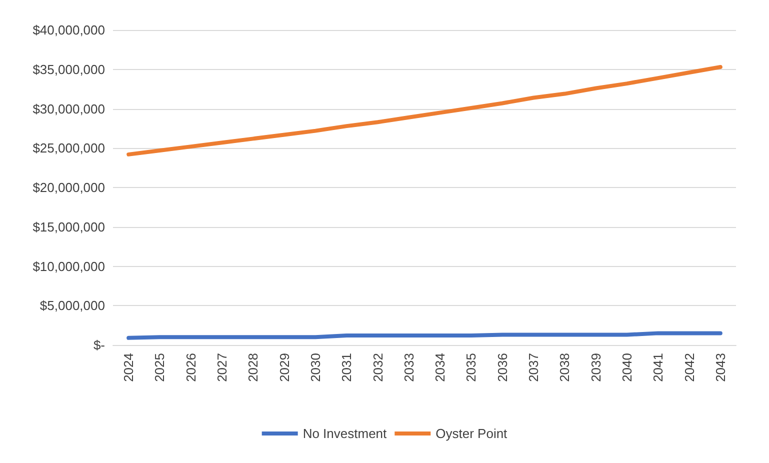 Image resolution: width=769 pixels, height=463 pixels. Describe the element at coordinates (658, 367) in the screenshot. I see `x-tick-label: 2041` at that location.